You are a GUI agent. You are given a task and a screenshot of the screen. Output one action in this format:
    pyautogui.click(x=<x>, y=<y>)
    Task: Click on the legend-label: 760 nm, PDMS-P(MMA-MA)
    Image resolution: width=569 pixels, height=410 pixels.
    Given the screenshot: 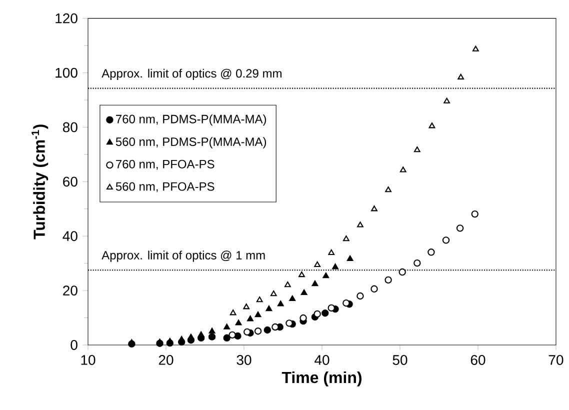 What is the action you would take?
    pyautogui.click(x=191, y=120)
    